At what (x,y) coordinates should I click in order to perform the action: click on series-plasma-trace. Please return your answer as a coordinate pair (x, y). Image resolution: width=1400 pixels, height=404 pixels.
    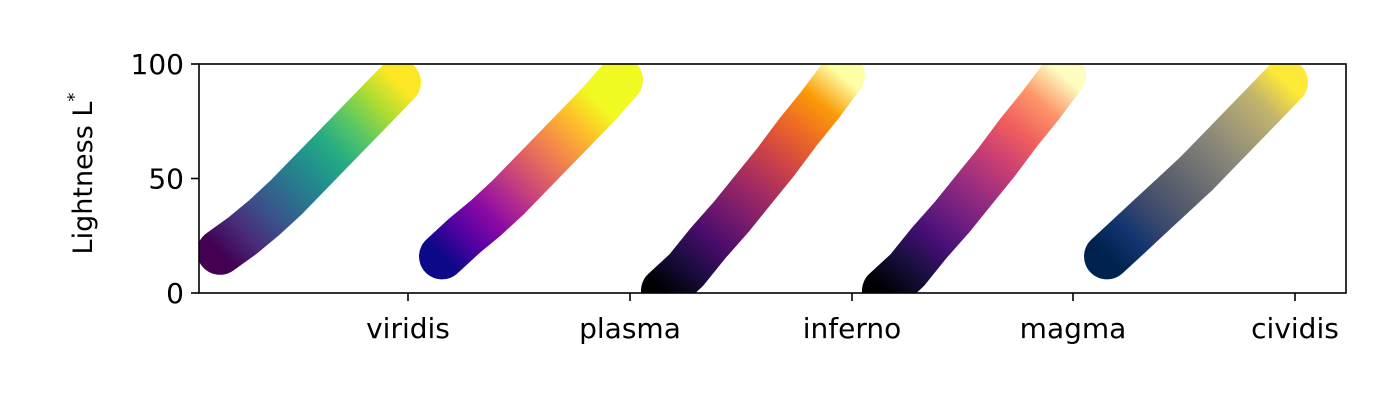
    Looking at the image, I should click on (531, 172).